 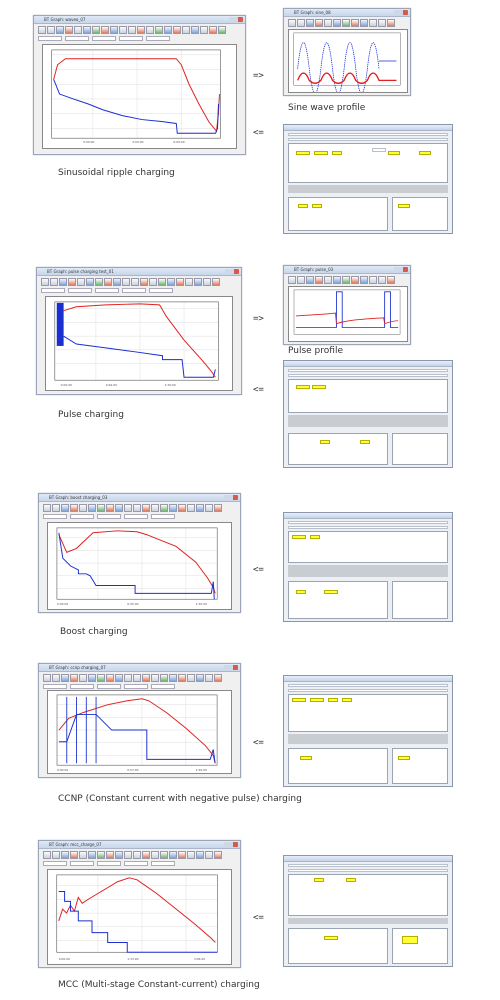 What do you see at coordinates (139, 272) in the screenshot?
I see `title-bar: BT Graph: pulse charging test_01` at bounding box center [139, 272].